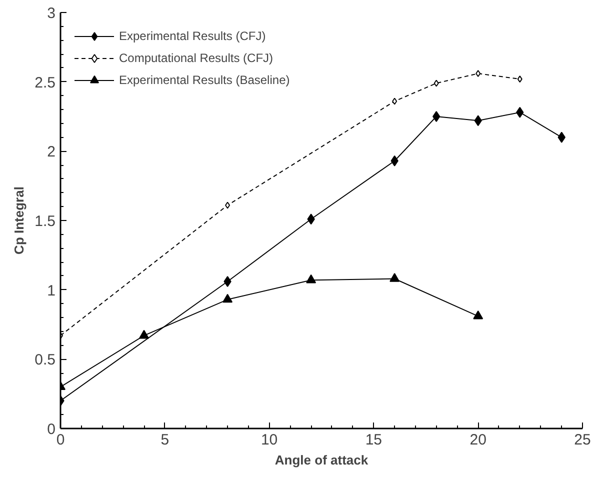 The height and width of the screenshot is (478, 600). What do you see at coordinates (51, 429) in the screenshot?
I see `y-tick-label: 0` at bounding box center [51, 429].